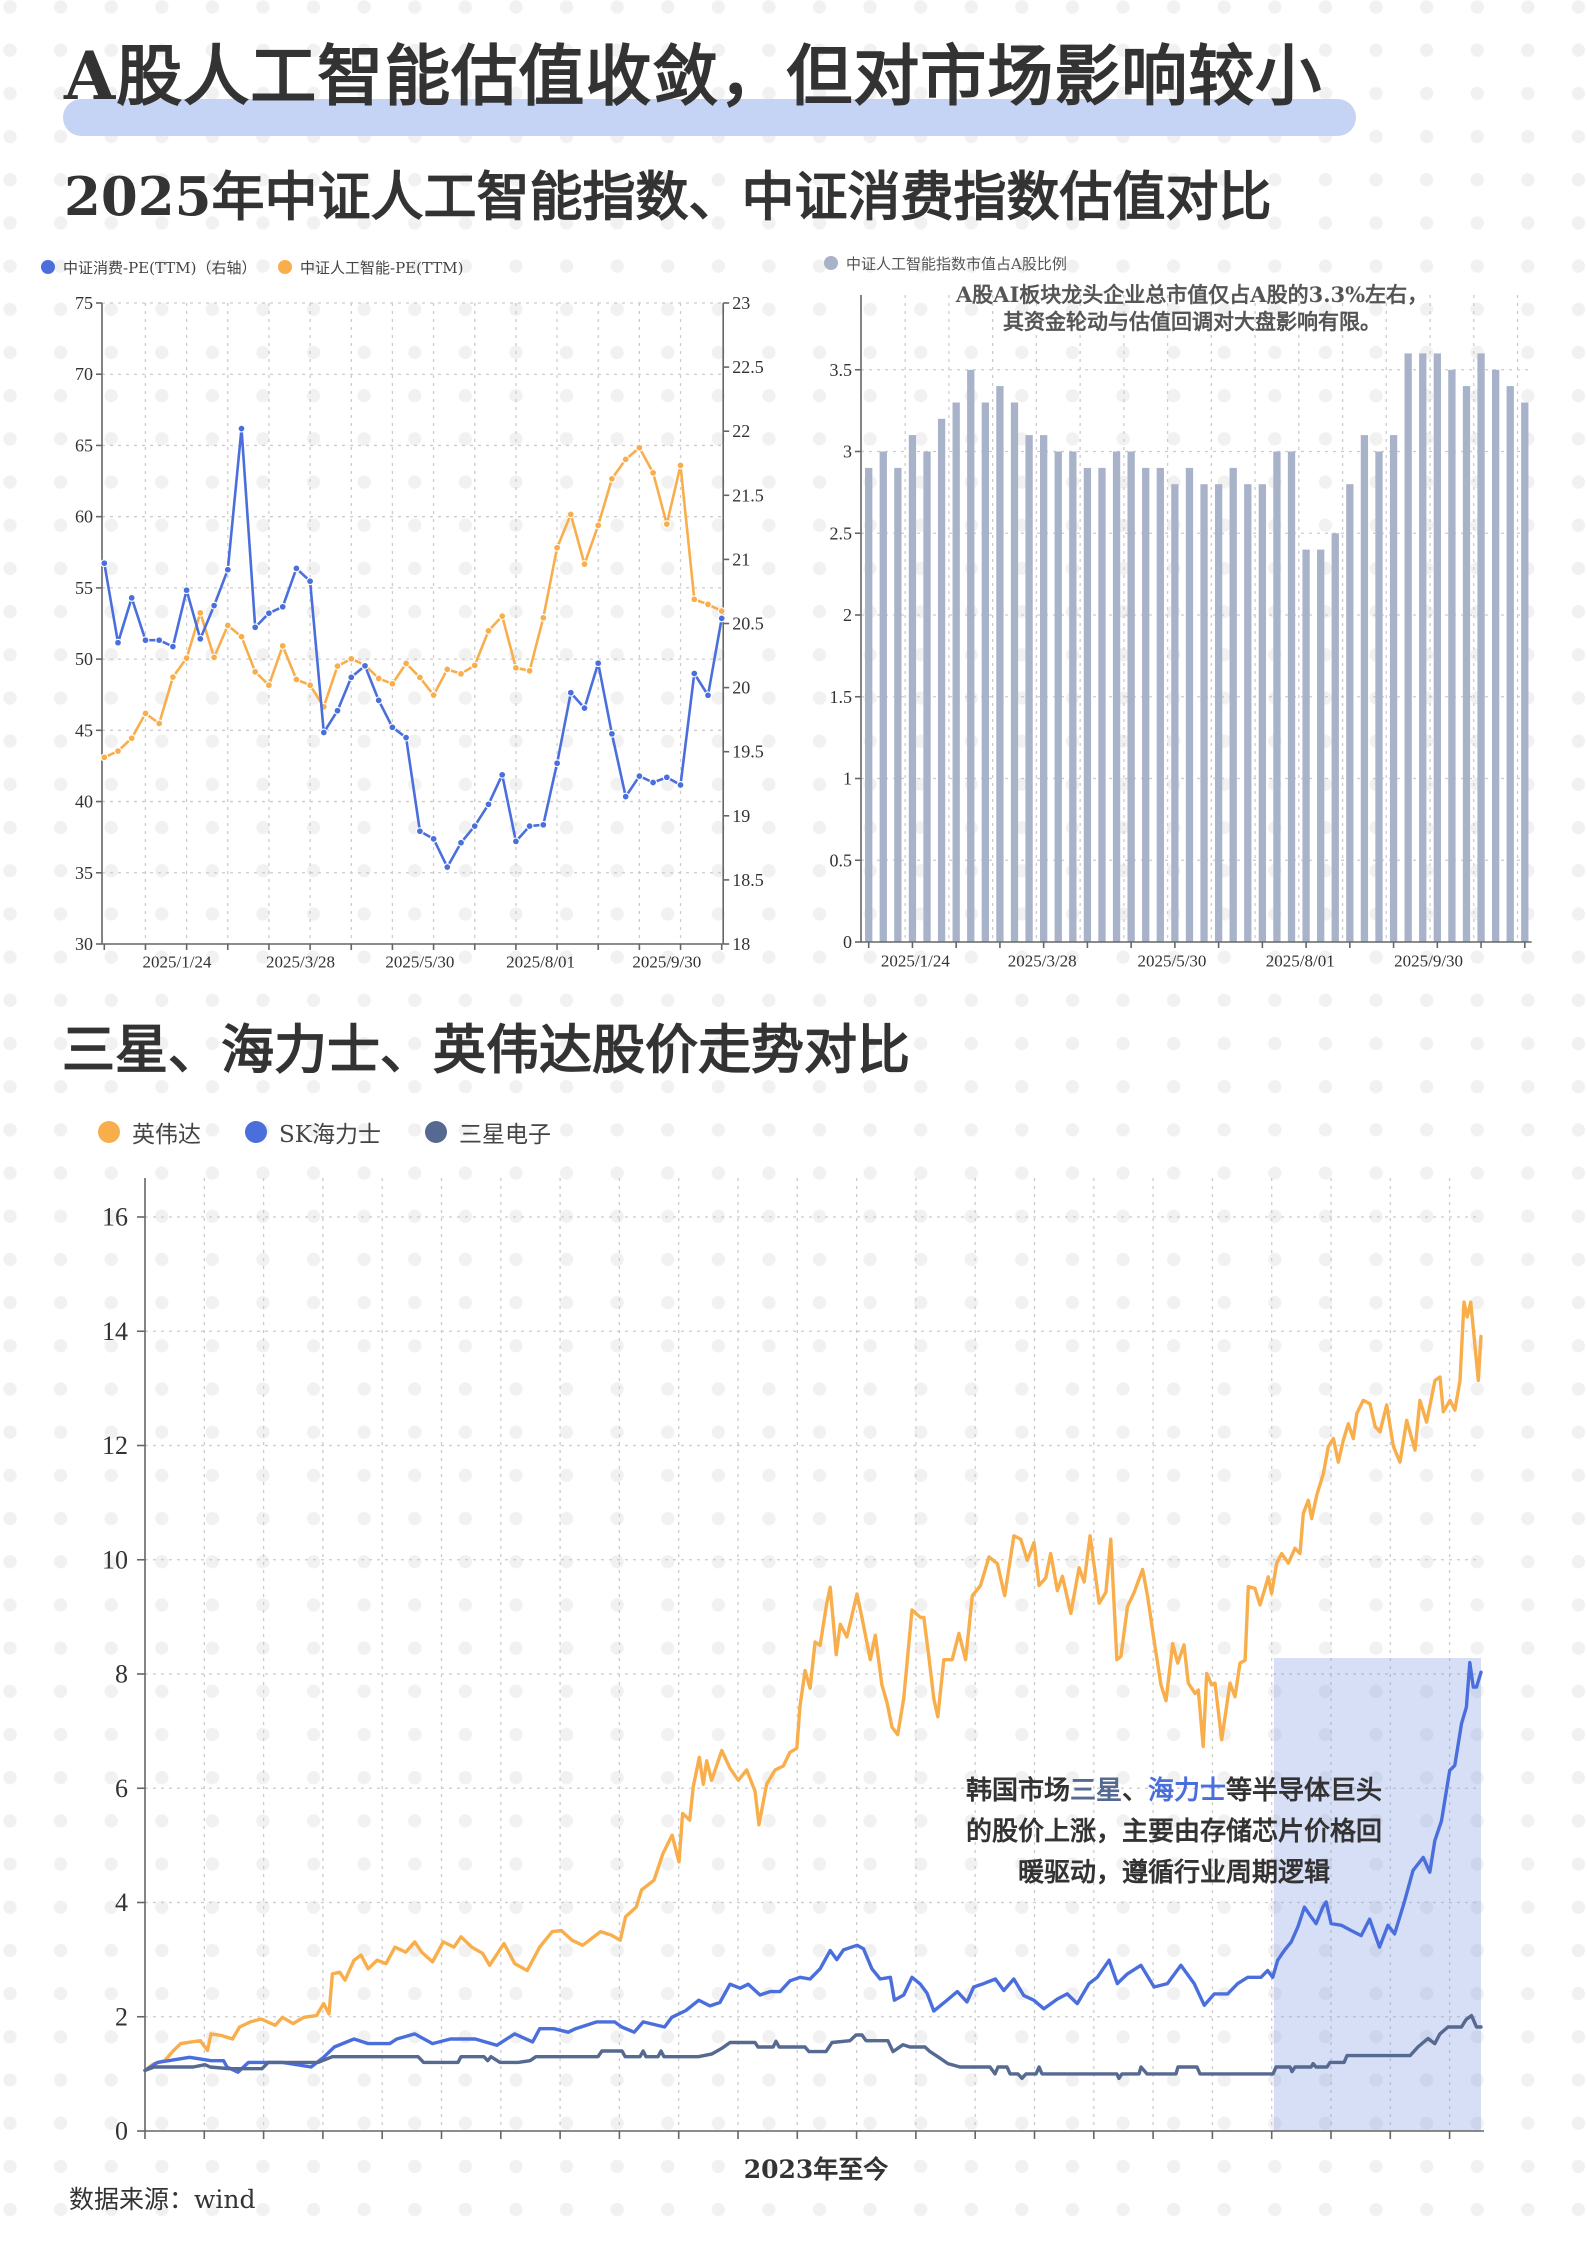 This screenshot has height=2245, width=1587. What do you see at coordinates (668, 197) in the screenshot?
I see `section-title-valuation: 2025年中证人工智能指数、中证消费指数估值对比` at bounding box center [668, 197].